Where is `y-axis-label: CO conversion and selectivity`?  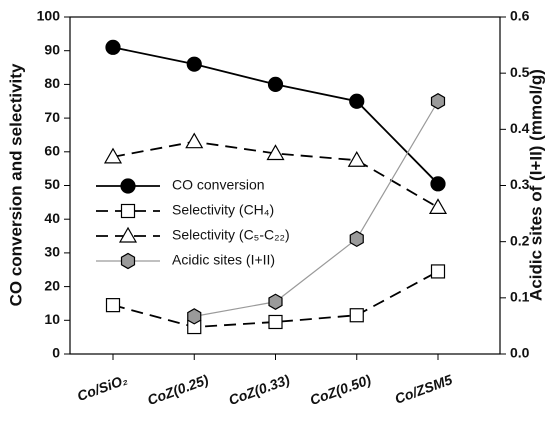
y-axis-label: CO conversion and selectivity is located at coordinates (15, 184).